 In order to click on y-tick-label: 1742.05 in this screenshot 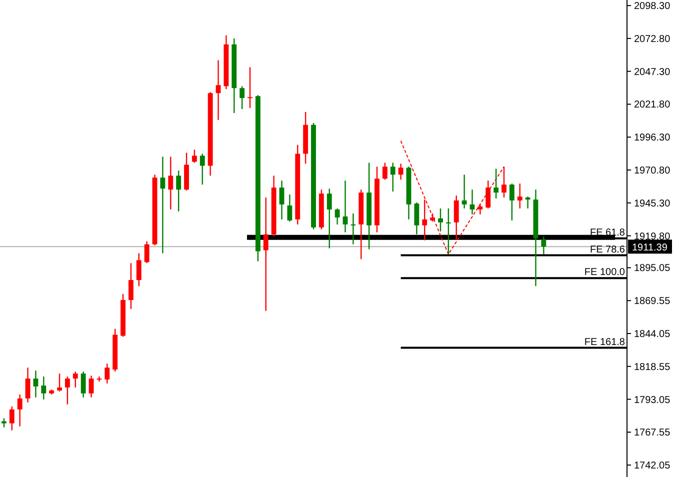, I will do `click(652, 466)`.